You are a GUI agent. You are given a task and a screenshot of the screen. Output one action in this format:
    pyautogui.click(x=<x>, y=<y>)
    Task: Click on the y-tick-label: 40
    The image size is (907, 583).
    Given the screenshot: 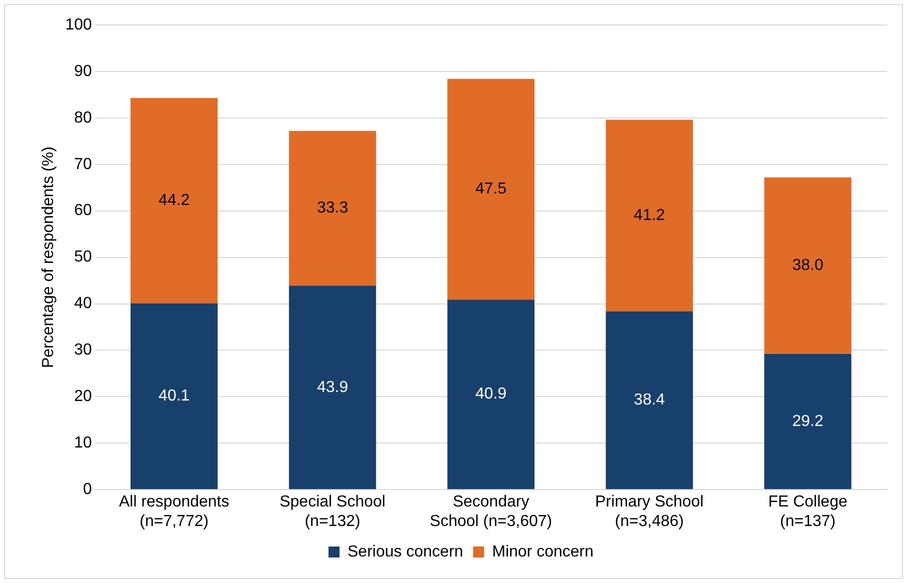 What is the action you would take?
    pyautogui.click(x=83, y=303)
    